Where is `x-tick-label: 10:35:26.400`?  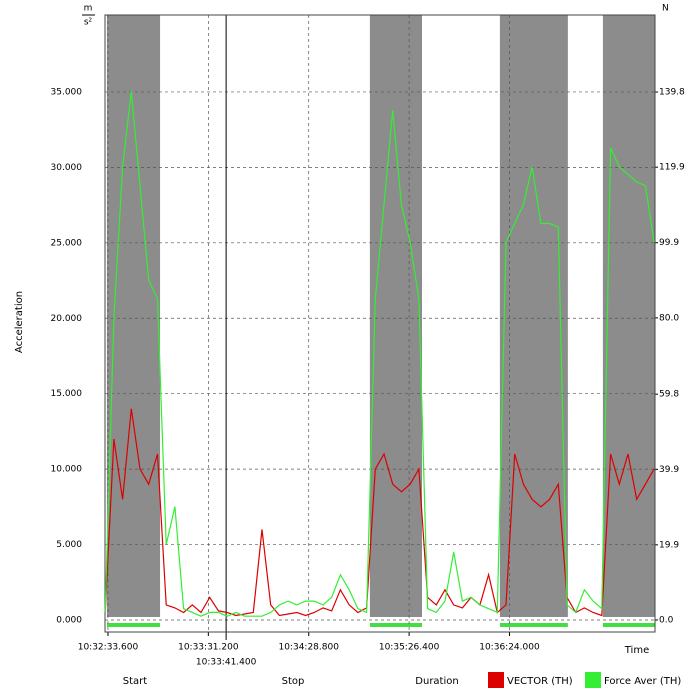 x-tick-label: 10:35:26.400 is located at coordinates (409, 648).